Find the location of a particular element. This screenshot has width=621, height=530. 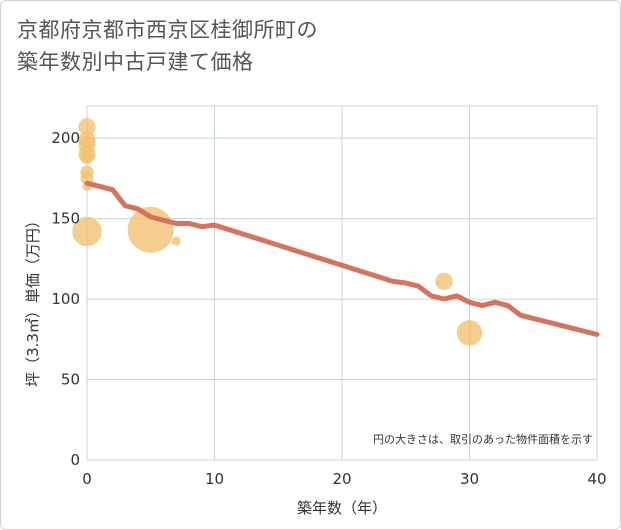

x-axis-label: 築年数（年） is located at coordinates (342, 508).